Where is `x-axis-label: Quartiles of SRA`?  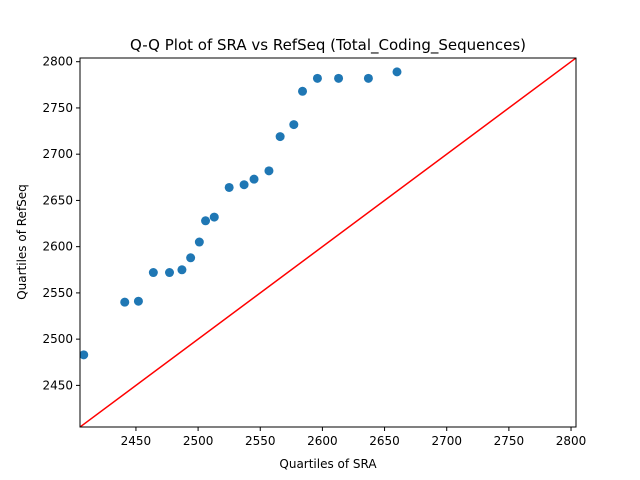
x-axis-label: Quartiles of SRA is located at coordinates (328, 464).